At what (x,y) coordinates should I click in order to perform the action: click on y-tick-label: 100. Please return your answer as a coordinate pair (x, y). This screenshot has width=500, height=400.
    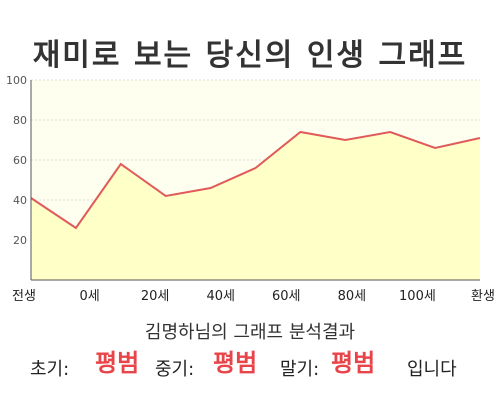
    Looking at the image, I should click on (16, 80).